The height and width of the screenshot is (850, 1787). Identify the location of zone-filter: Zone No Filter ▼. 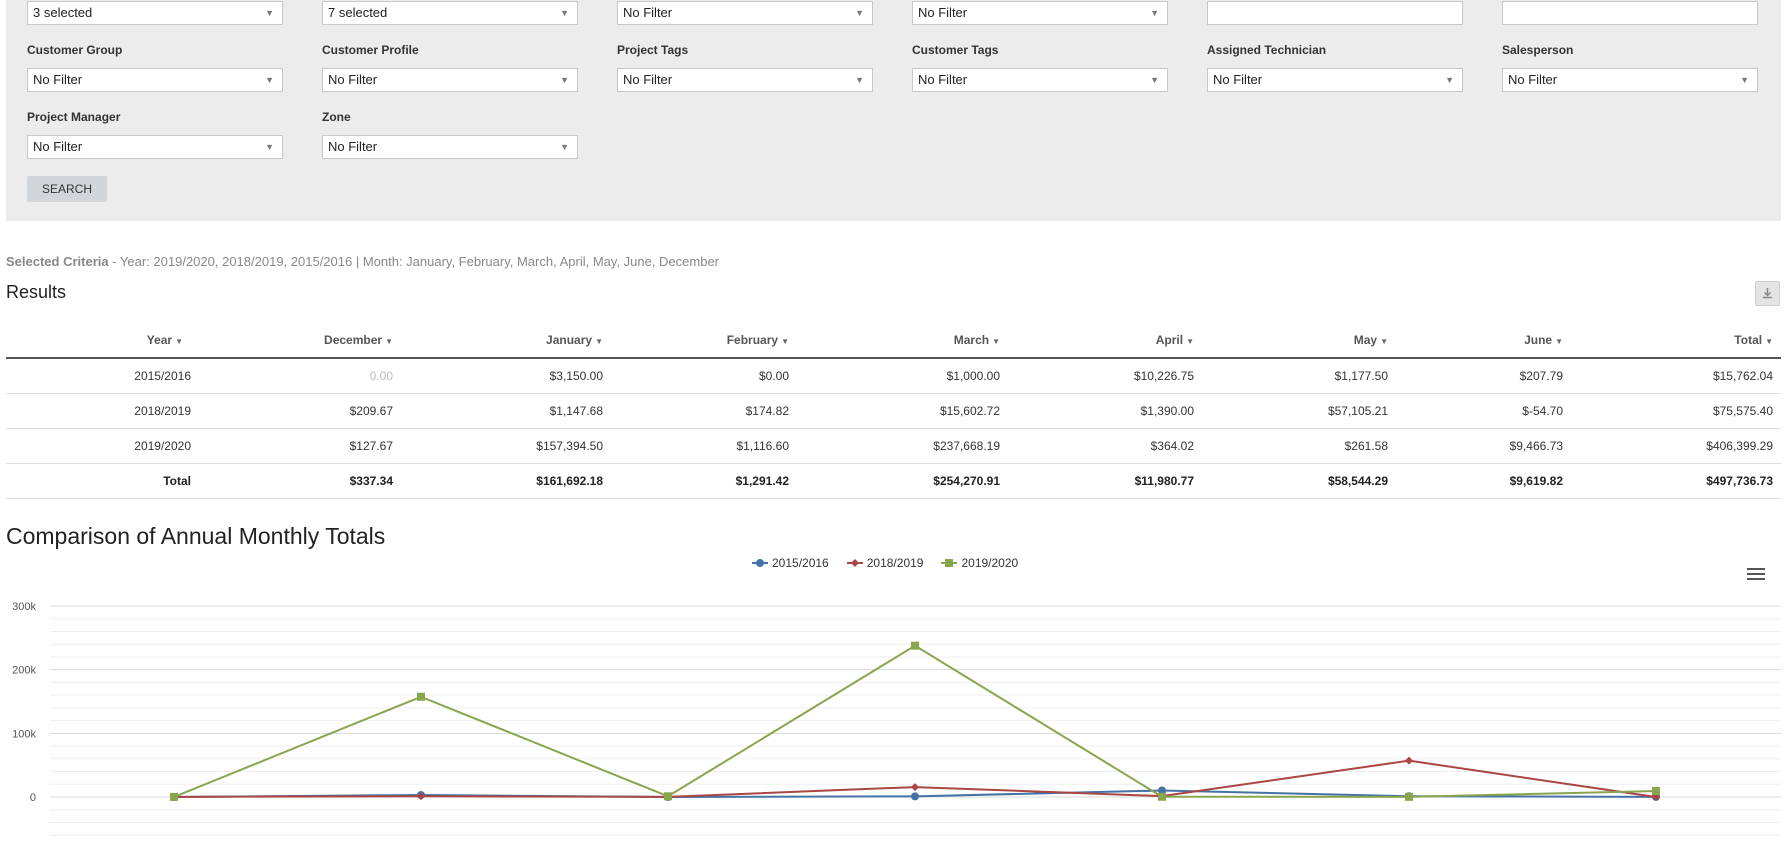
(450, 134).